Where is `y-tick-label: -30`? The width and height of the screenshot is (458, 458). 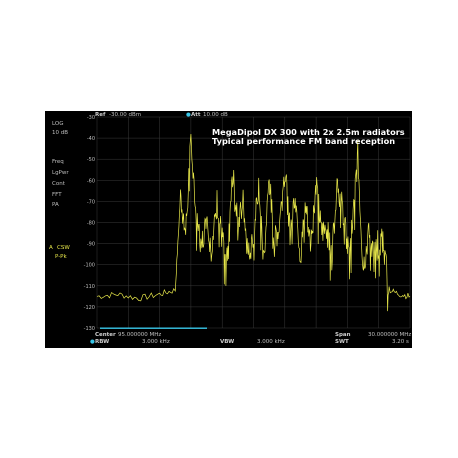 y-tick-label: -30 is located at coordinates (91, 118).